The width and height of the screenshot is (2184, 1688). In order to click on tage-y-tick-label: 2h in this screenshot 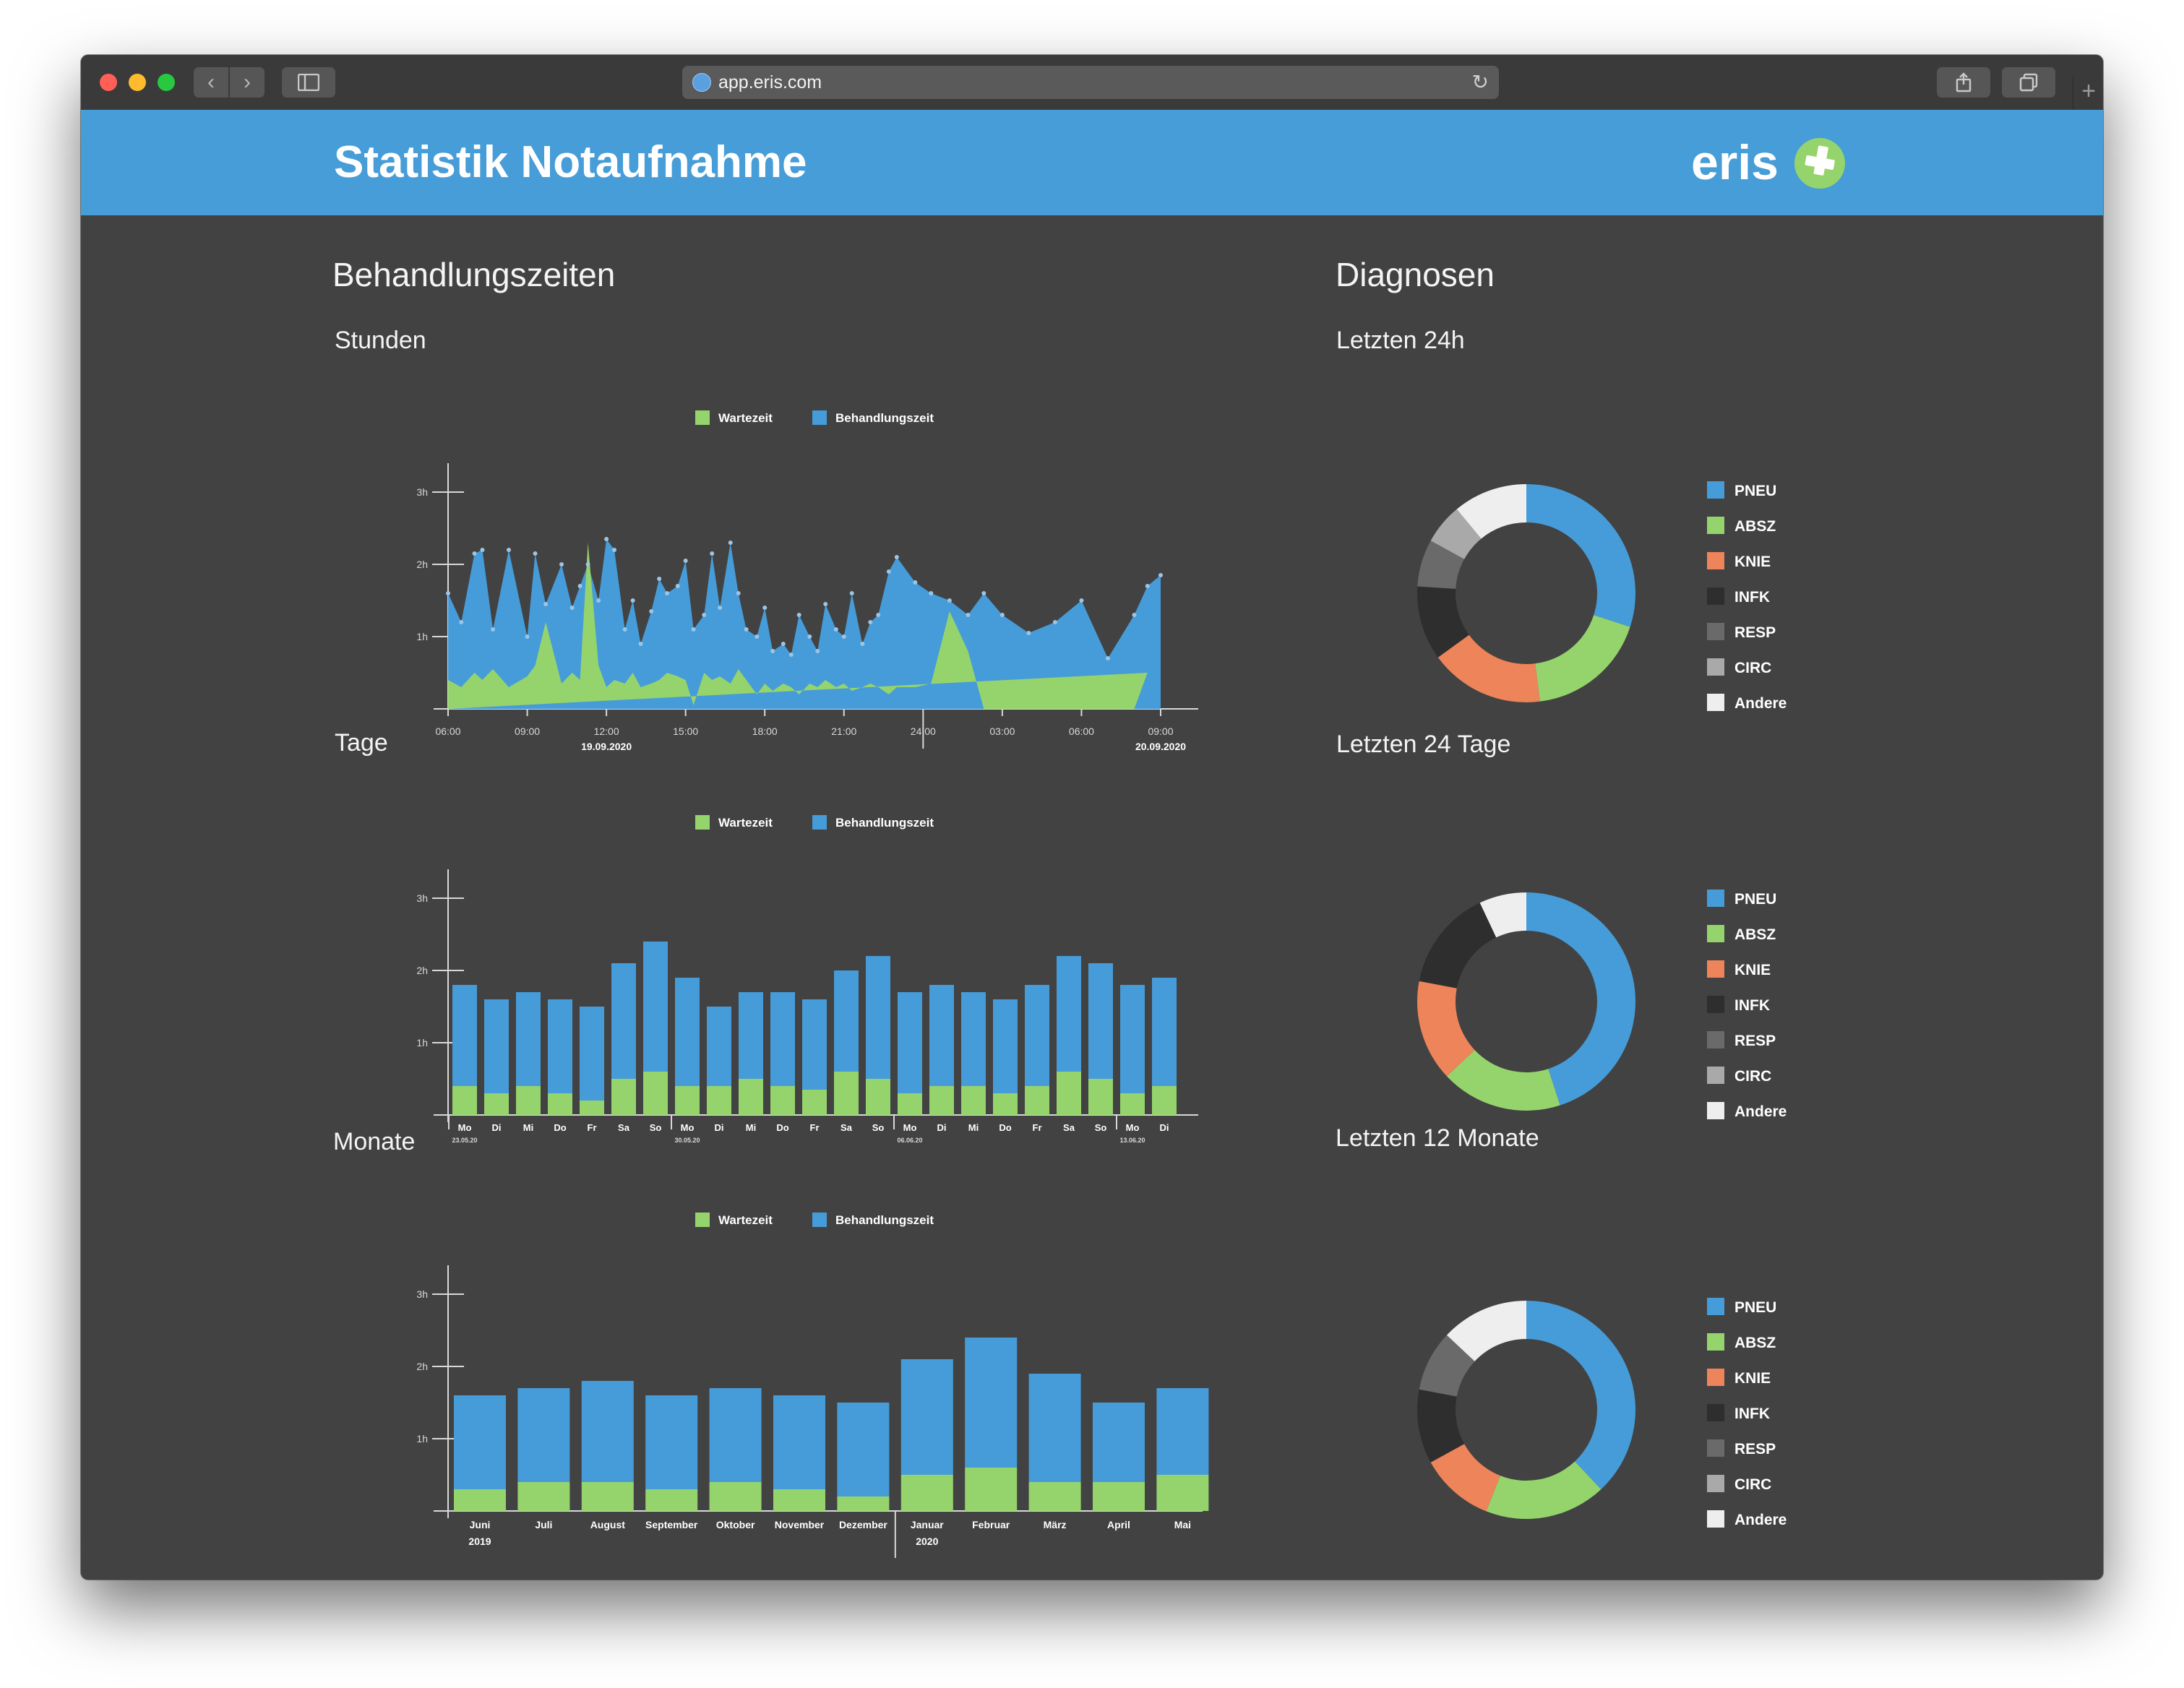, I will do `click(422, 971)`.